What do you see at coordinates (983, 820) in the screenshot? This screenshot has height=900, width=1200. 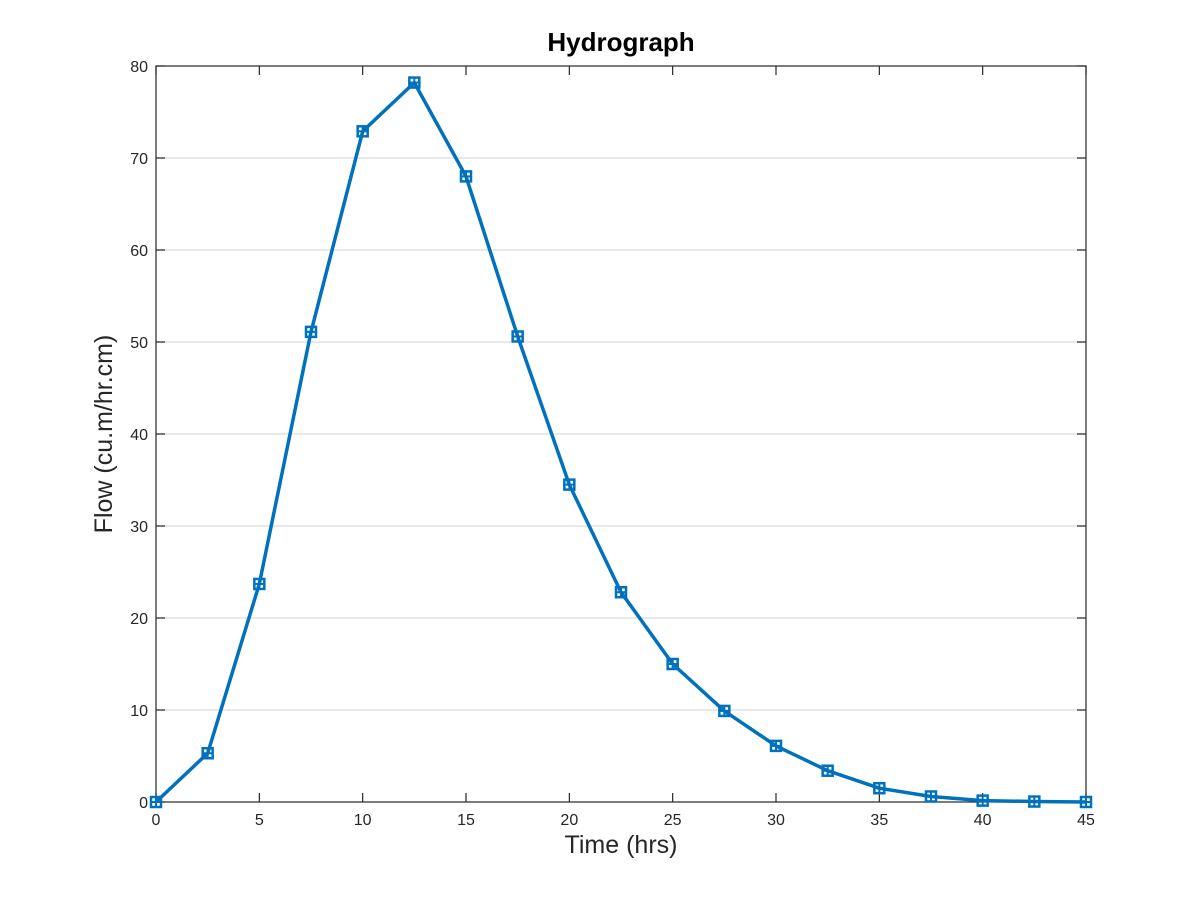 I see `x-tick-label: 40` at bounding box center [983, 820].